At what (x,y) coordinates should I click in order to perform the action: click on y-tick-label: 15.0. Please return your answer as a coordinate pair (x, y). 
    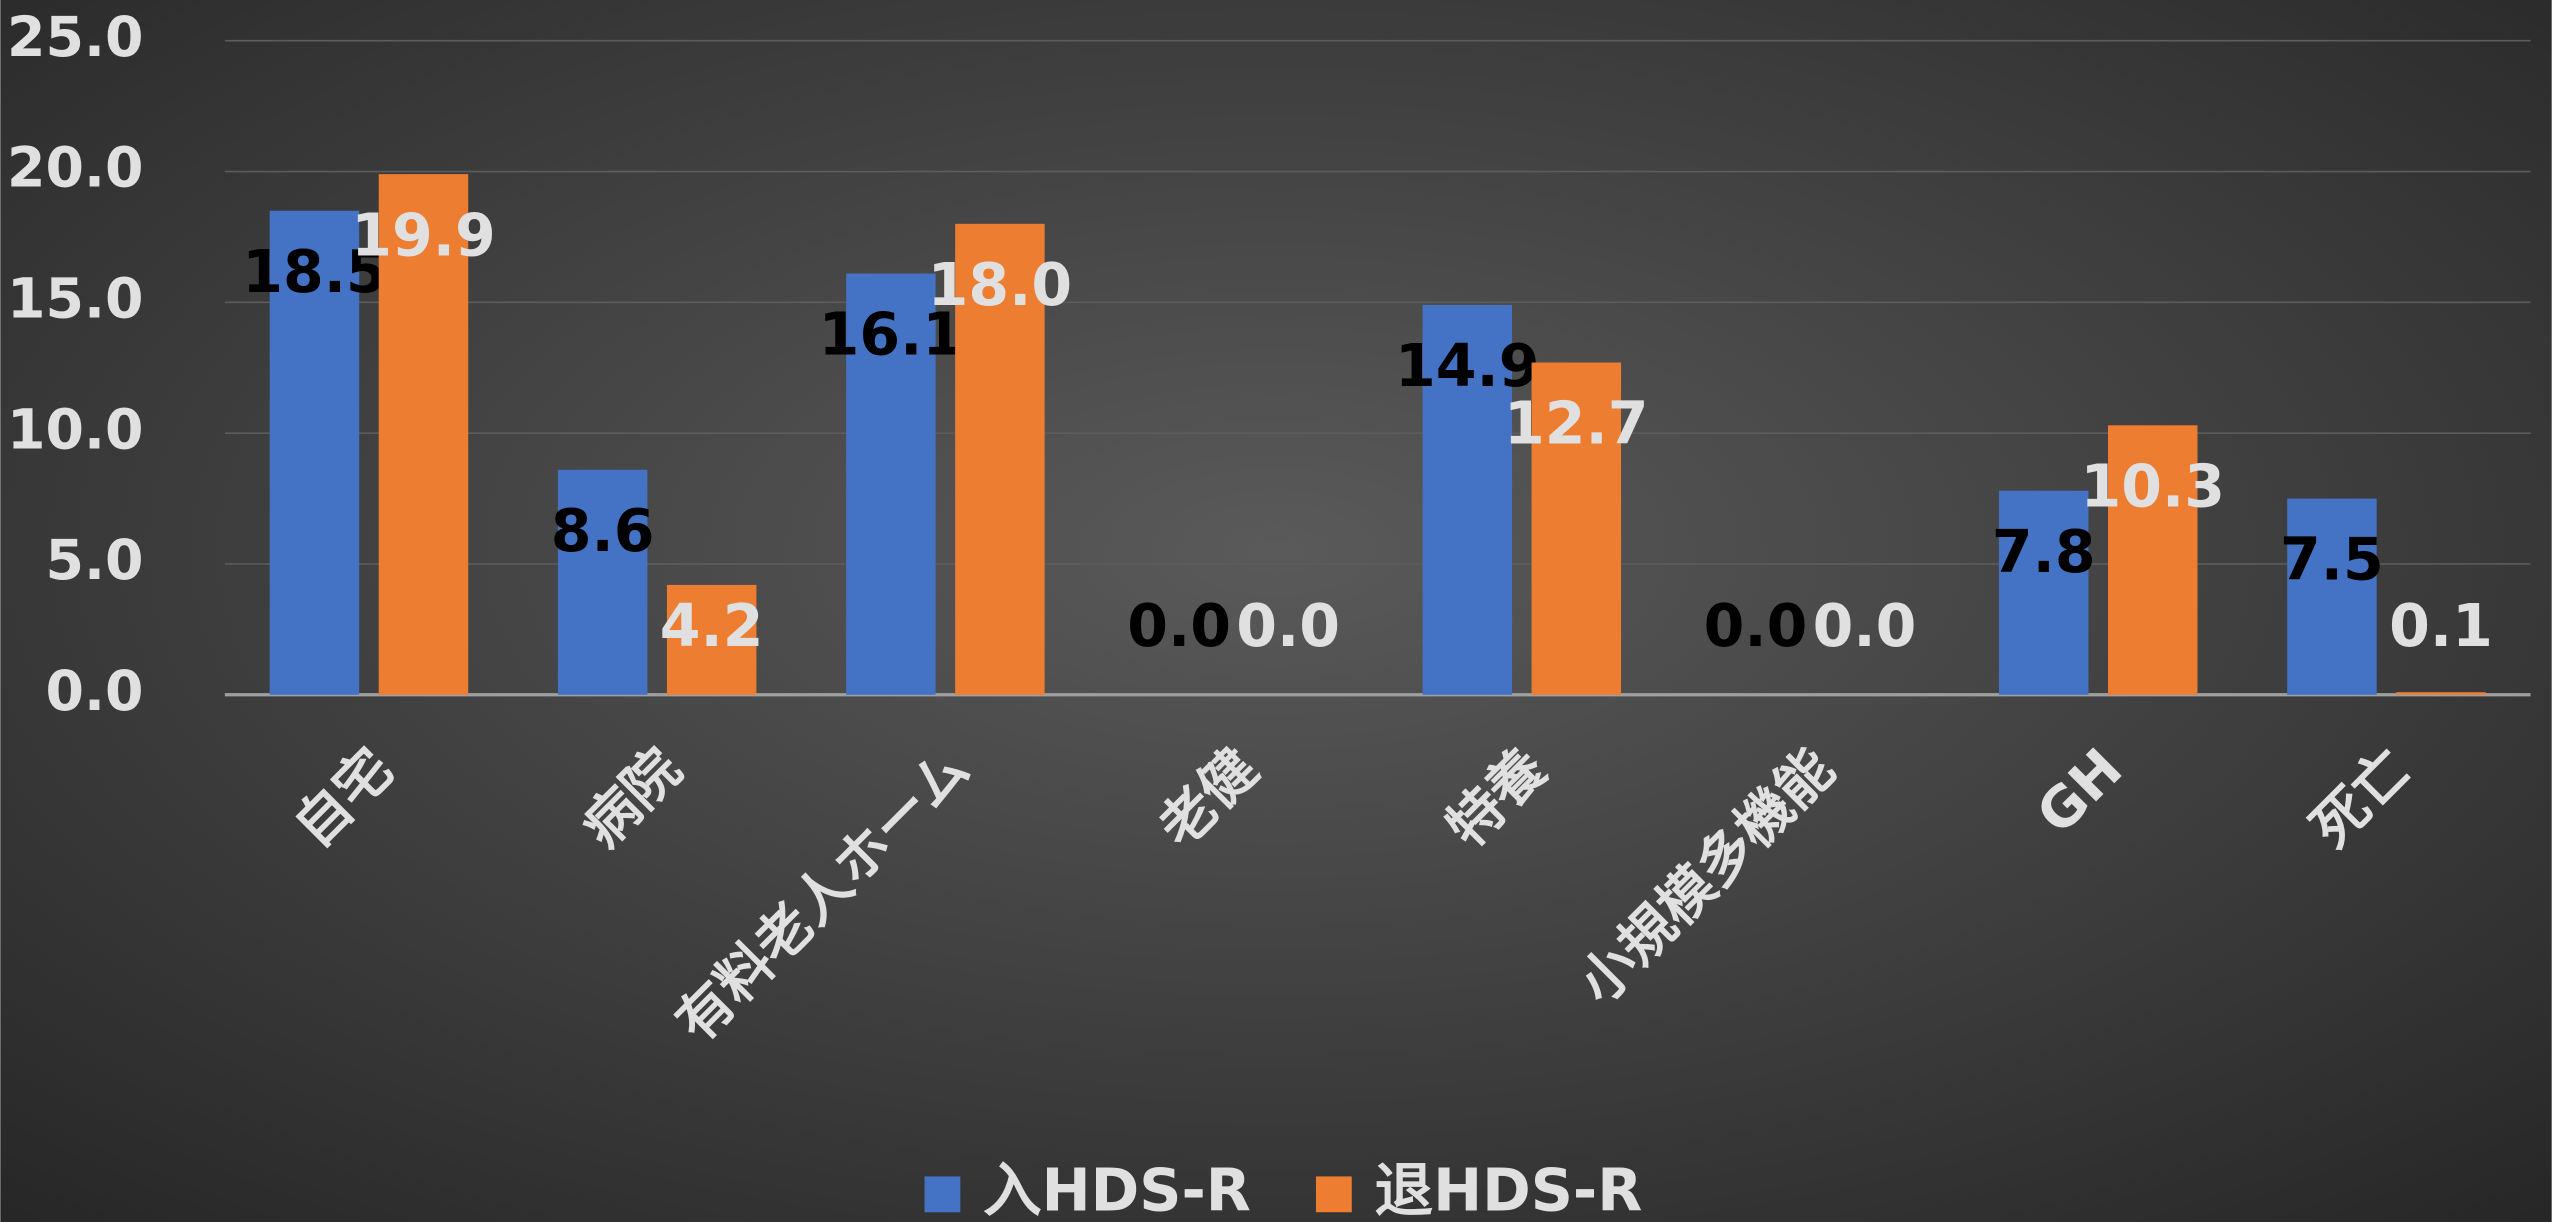
    Looking at the image, I should click on (75, 299).